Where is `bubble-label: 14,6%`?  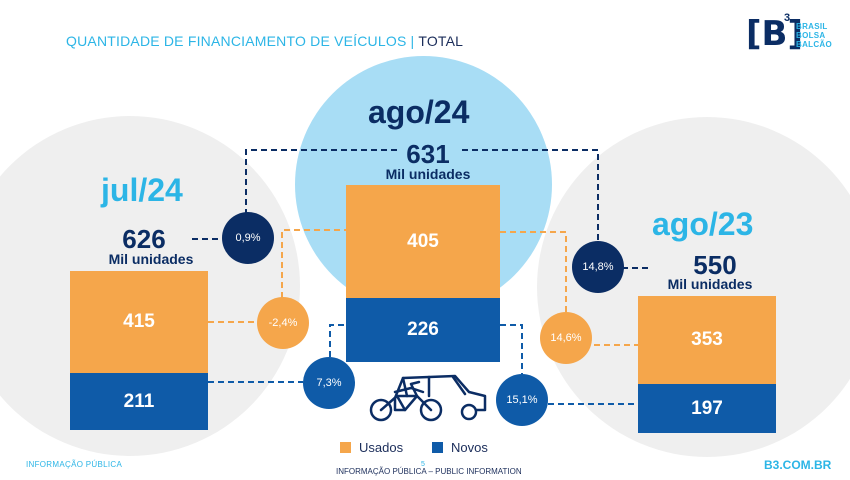
bubble-label: 14,6% is located at coordinates (566, 338).